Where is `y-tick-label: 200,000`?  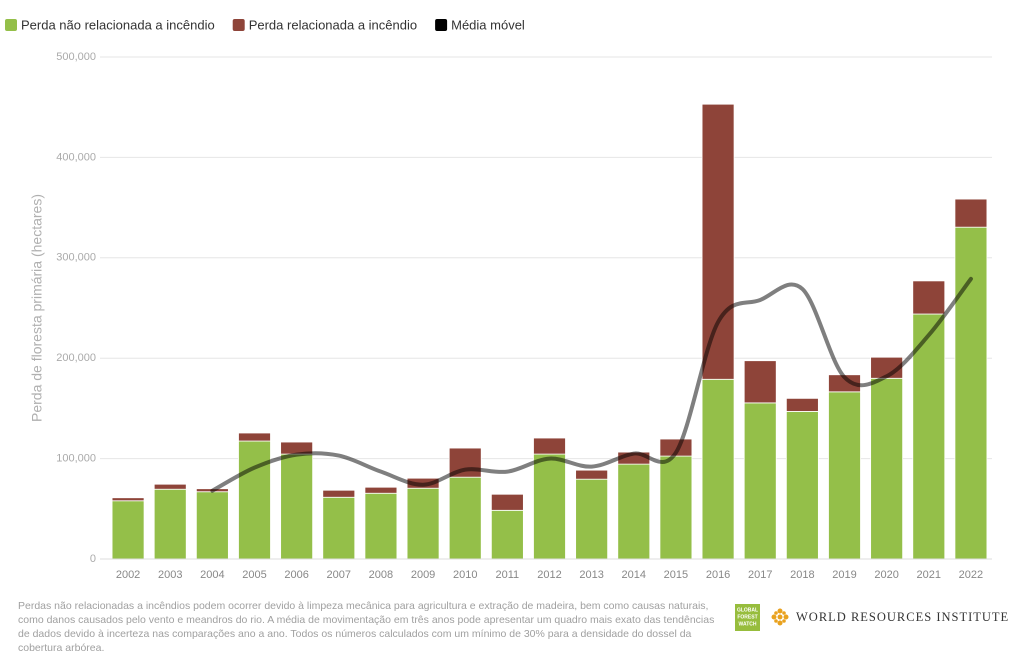
y-tick-label: 200,000 is located at coordinates (76, 358).